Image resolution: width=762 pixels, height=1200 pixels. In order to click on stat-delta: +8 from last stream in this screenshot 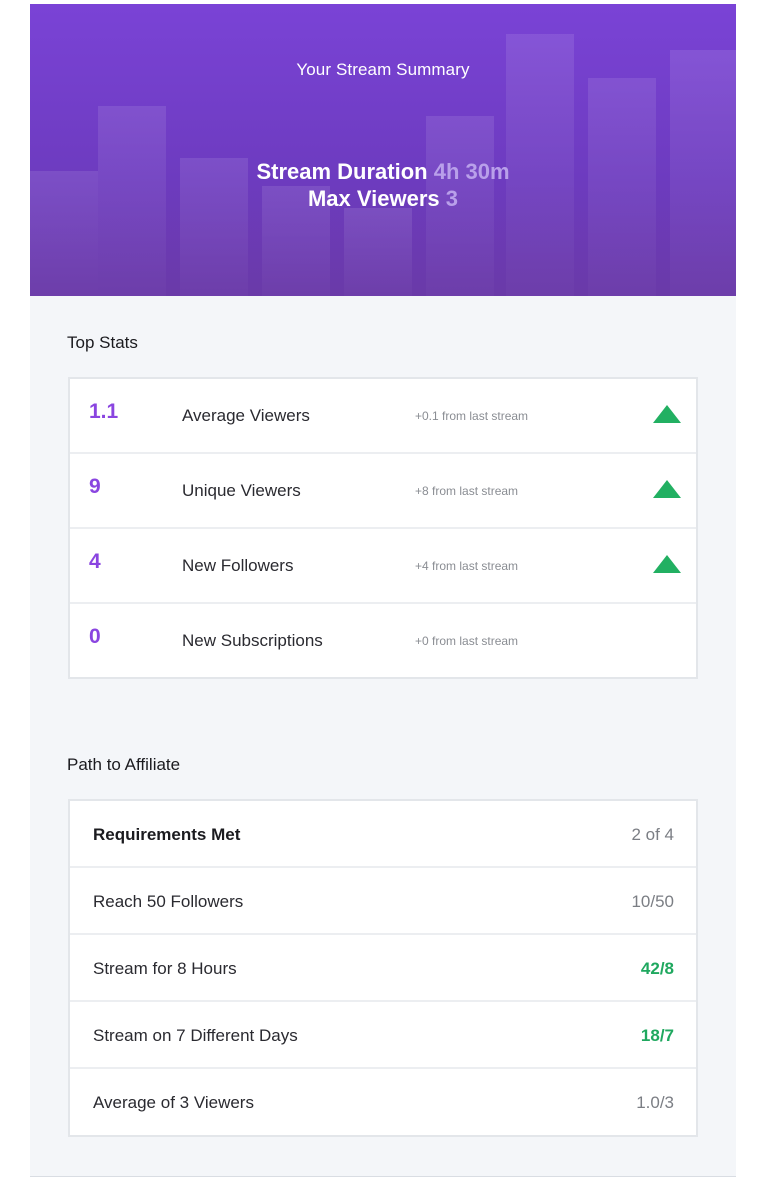, I will do `click(467, 491)`.